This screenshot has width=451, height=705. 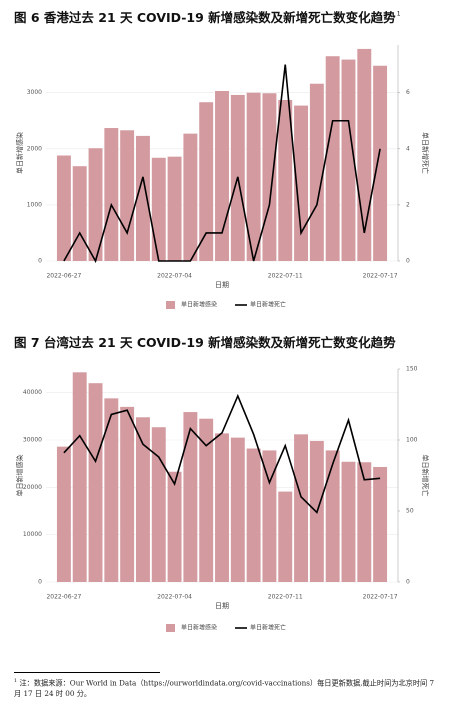 I want to click on y-tick-label: 1000, so click(x=34, y=204).